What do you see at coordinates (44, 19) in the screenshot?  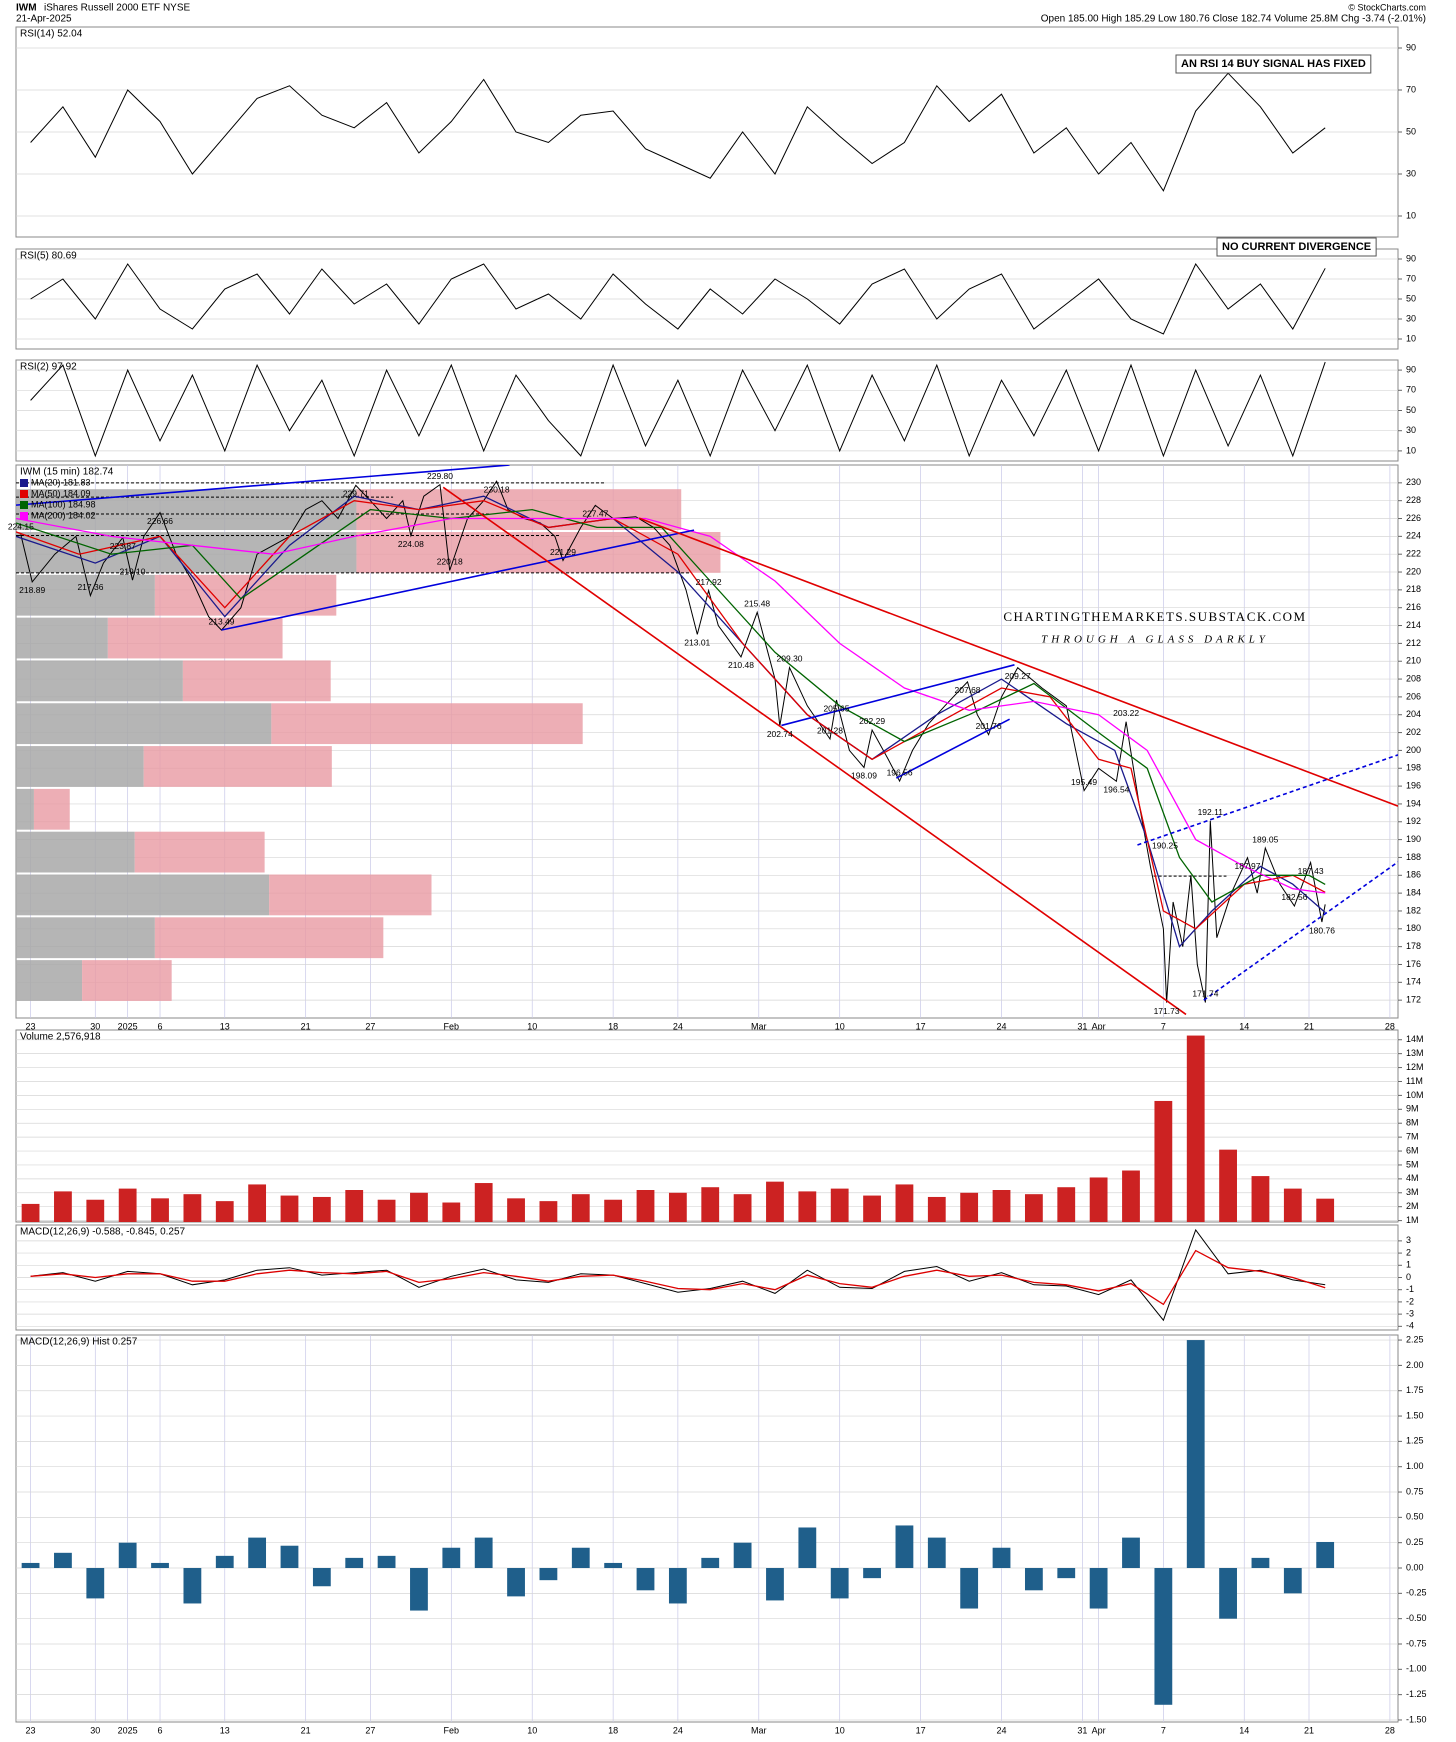 I see `chart-date: 21-Apr-2025` at bounding box center [44, 19].